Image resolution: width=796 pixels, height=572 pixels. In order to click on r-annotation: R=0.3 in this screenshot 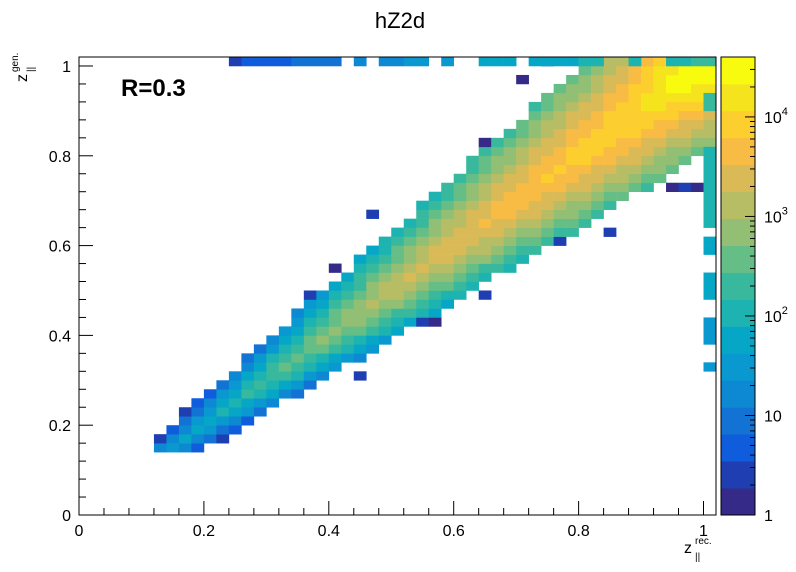, I will do `click(153, 88)`.